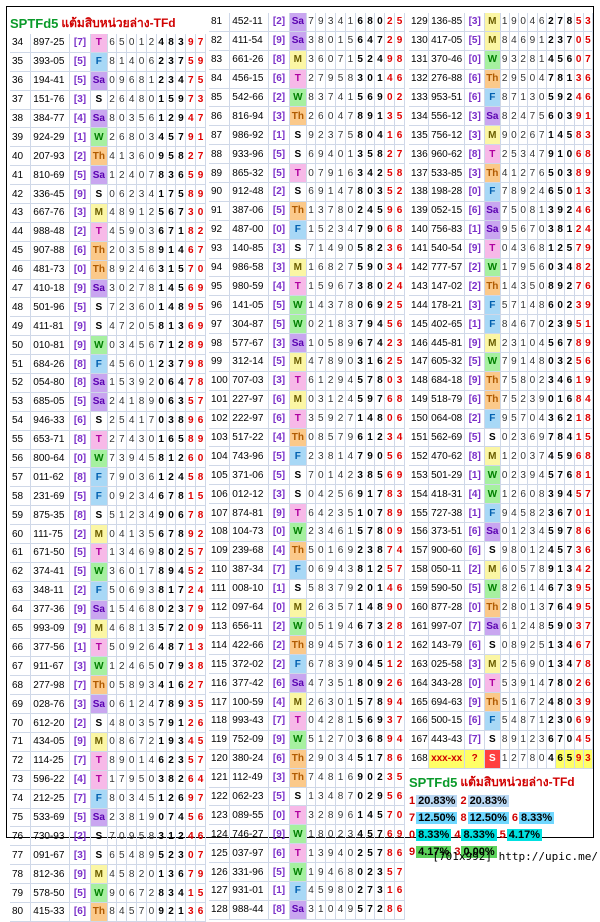  Describe the element at coordinates (99, 798) in the screenshot. I see `day-badge: F` at that location.